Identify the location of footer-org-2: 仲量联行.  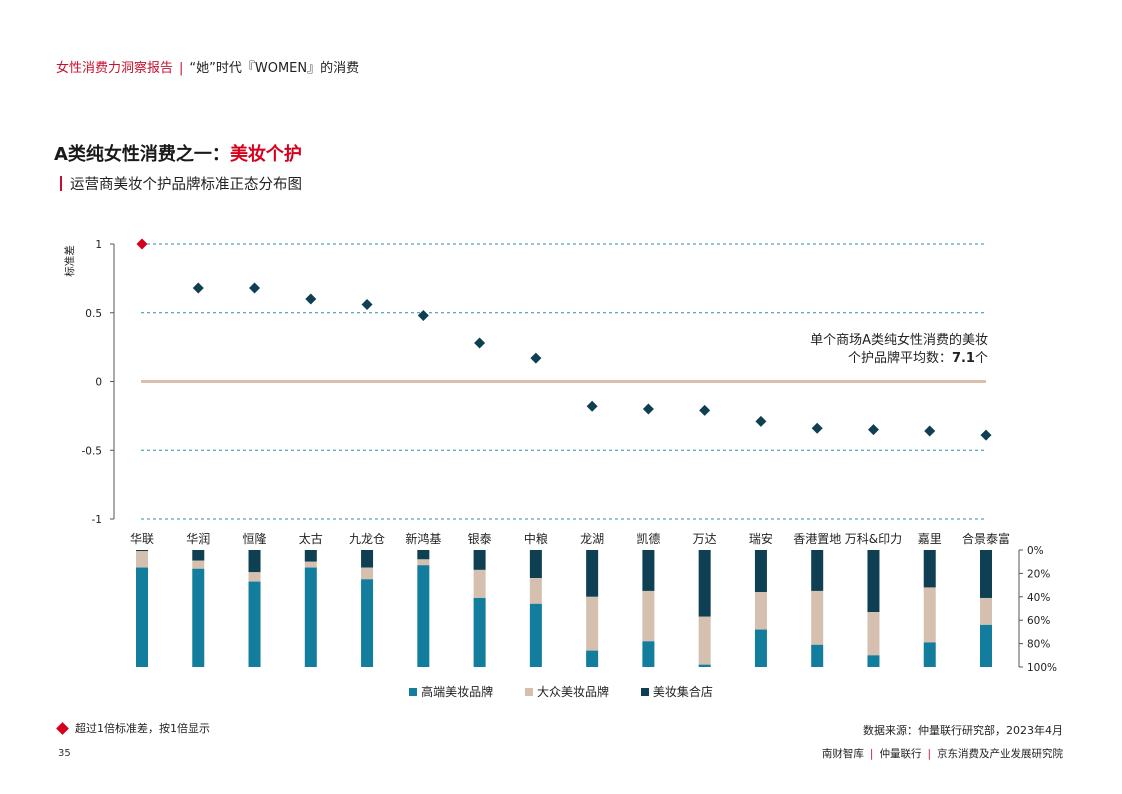
(900, 754).